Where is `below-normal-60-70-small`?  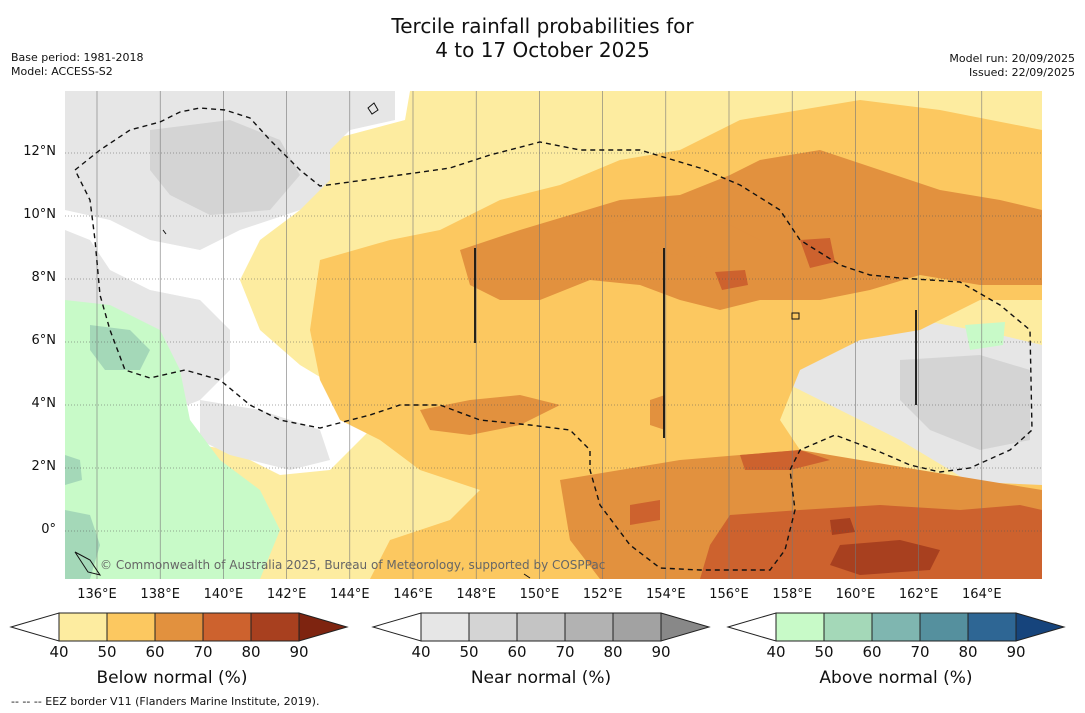 below-normal-60-70-small is located at coordinates (657, 412).